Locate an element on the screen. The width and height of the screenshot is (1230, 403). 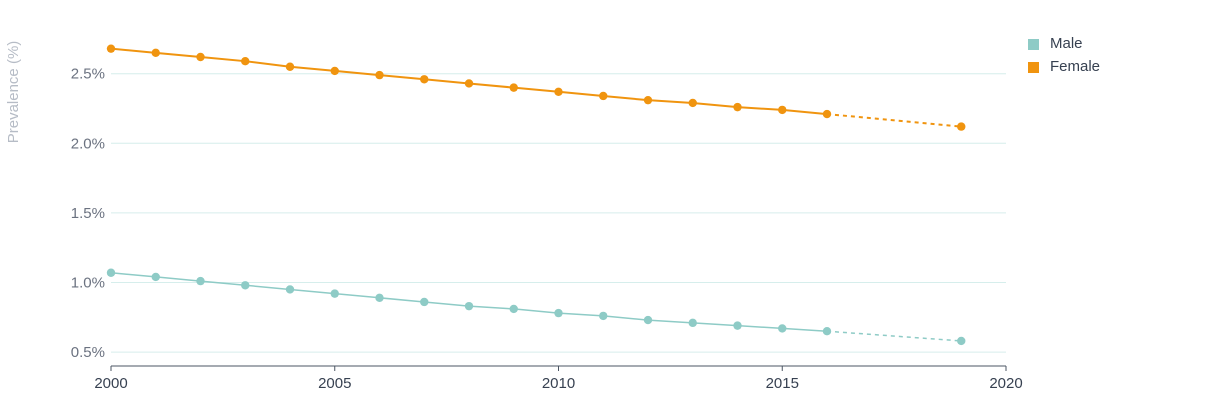
legend-swatch-female is located at coordinates (1033, 67).